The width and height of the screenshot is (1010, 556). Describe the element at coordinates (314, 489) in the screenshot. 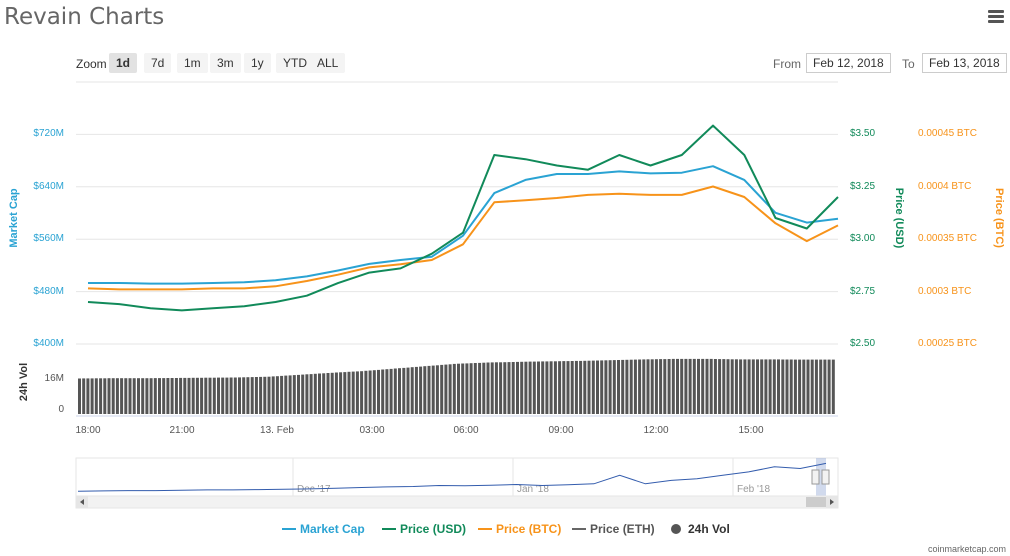

I see `navigator-label: Dec '17` at that location.